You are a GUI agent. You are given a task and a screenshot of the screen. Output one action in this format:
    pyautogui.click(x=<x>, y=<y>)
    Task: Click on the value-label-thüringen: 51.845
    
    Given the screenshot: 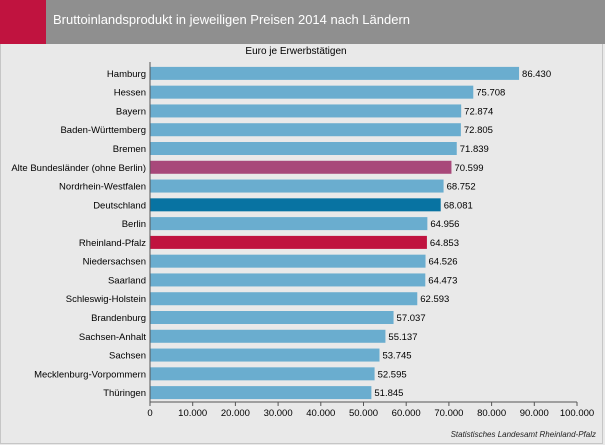 What is the action you would take?
    pyautogui.click(x=388, y=393)
    